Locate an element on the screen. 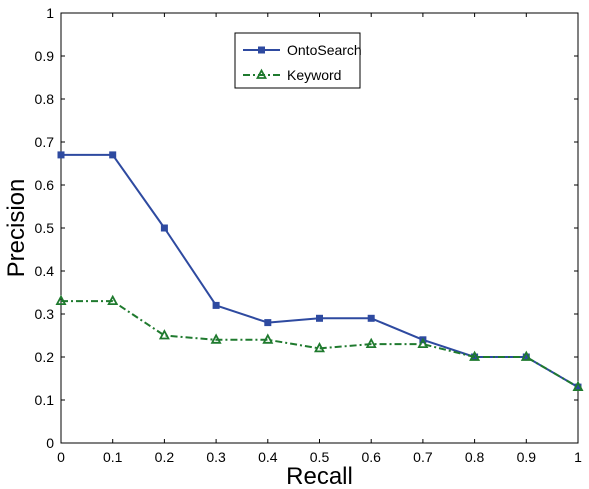  y-tick-label: 0.2 is located at coordinates (45, 357).